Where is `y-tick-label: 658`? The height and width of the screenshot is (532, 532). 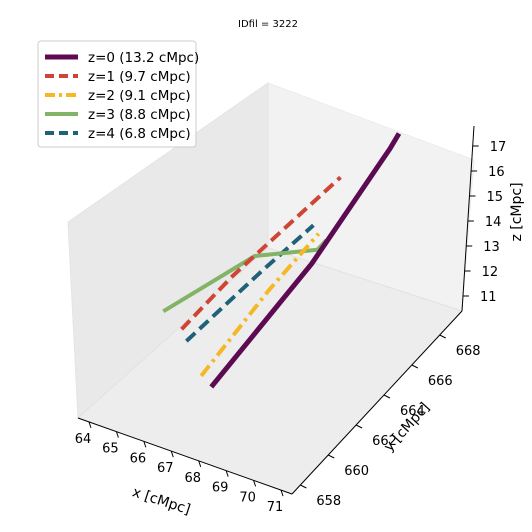
y-tick-label: 658 is located at coordinates (328, 501).